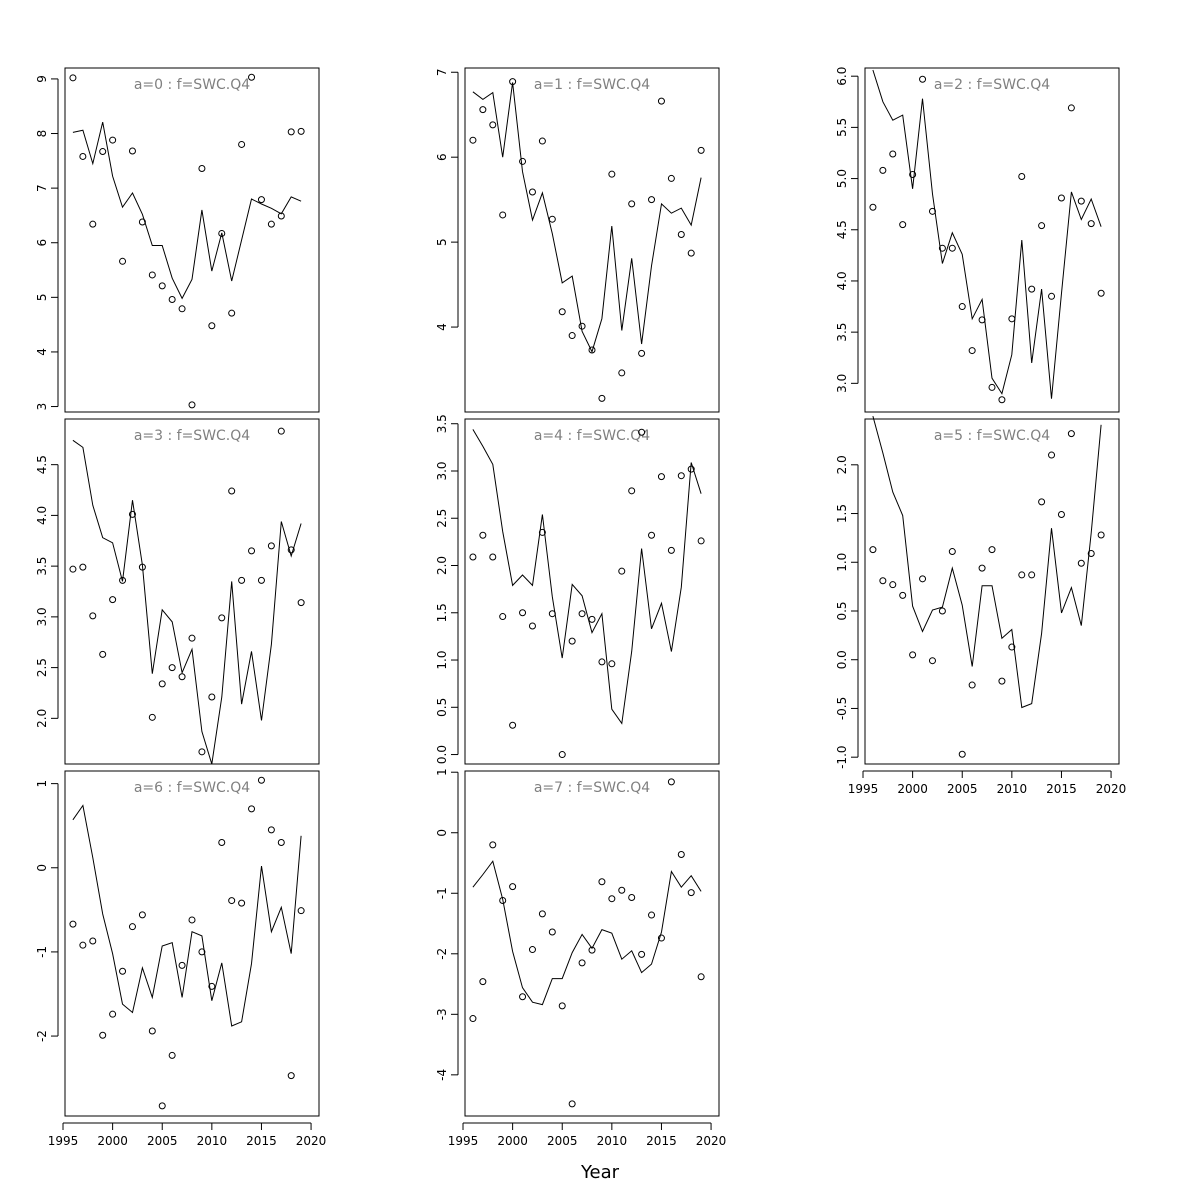  I want to click on y-tick-label: -4, so click(442, 1075).